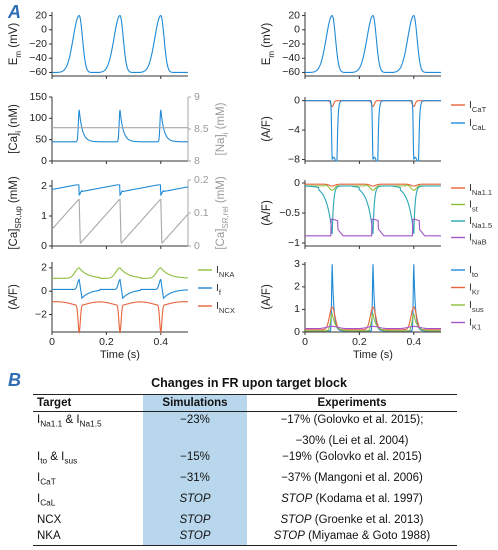 The width and height of the screenshot is (498, 550). Describe the element at coordinates (473, 271) in the screenshot. I see `right-k-currents-legend-label: Ito` at that location.